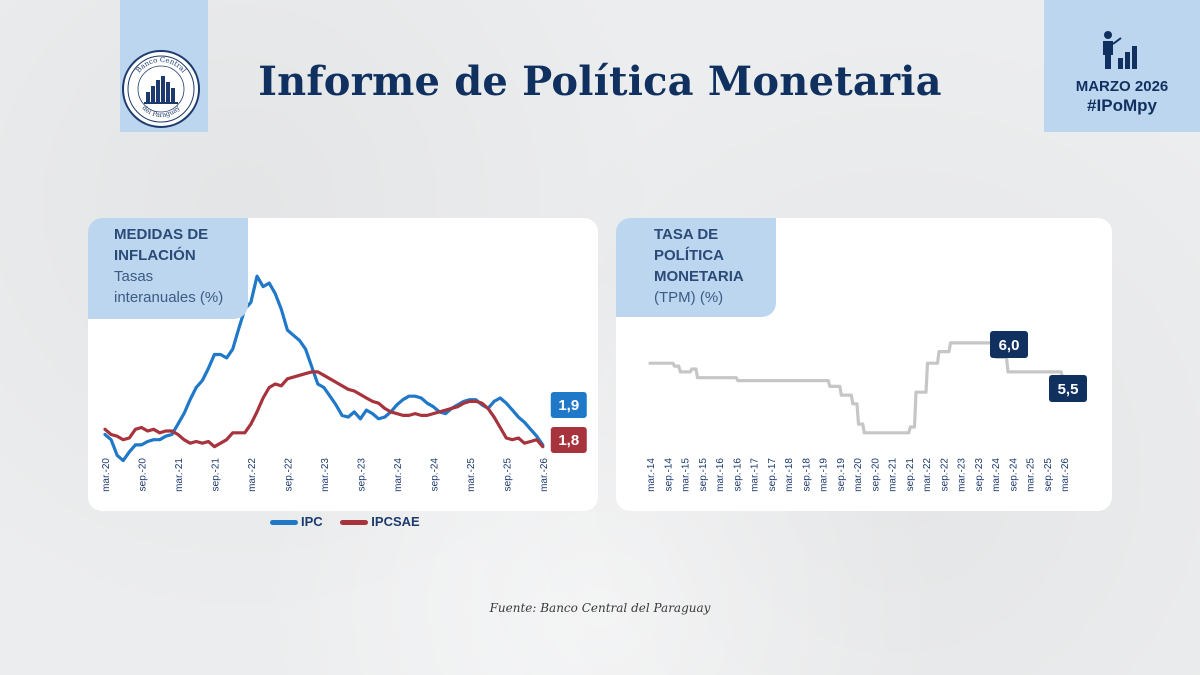 This screenshot has width=1200, height=675. What do you see at coordinates (668, 475) in the screenshot?
I see `x-tick-label: sep.-14` at bounding box center [668, 475].